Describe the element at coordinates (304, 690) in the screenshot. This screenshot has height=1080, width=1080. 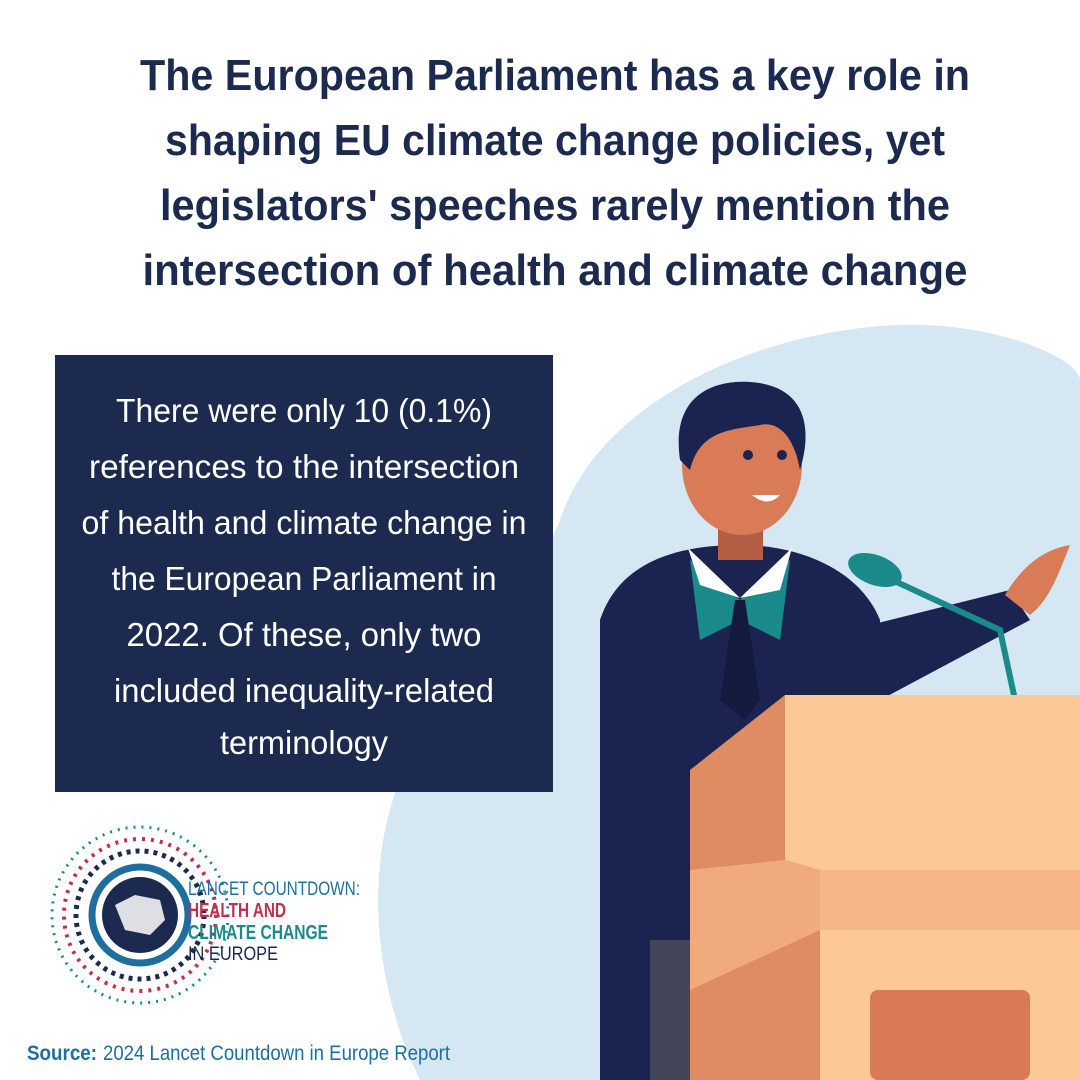
I see `callout-line: included inequality-related` at that location.